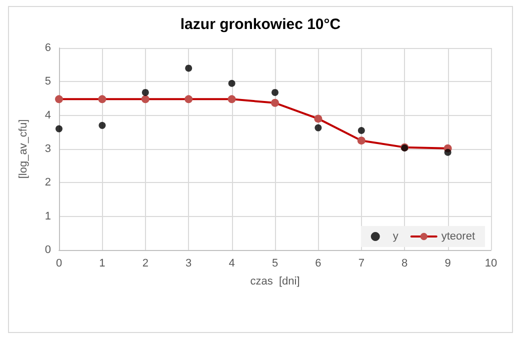  What do you see at coordinates (260, 24) in the screenshot?
I see `chart-title: lazur gronkowiec 10°C` at bounding box center [260, 24].